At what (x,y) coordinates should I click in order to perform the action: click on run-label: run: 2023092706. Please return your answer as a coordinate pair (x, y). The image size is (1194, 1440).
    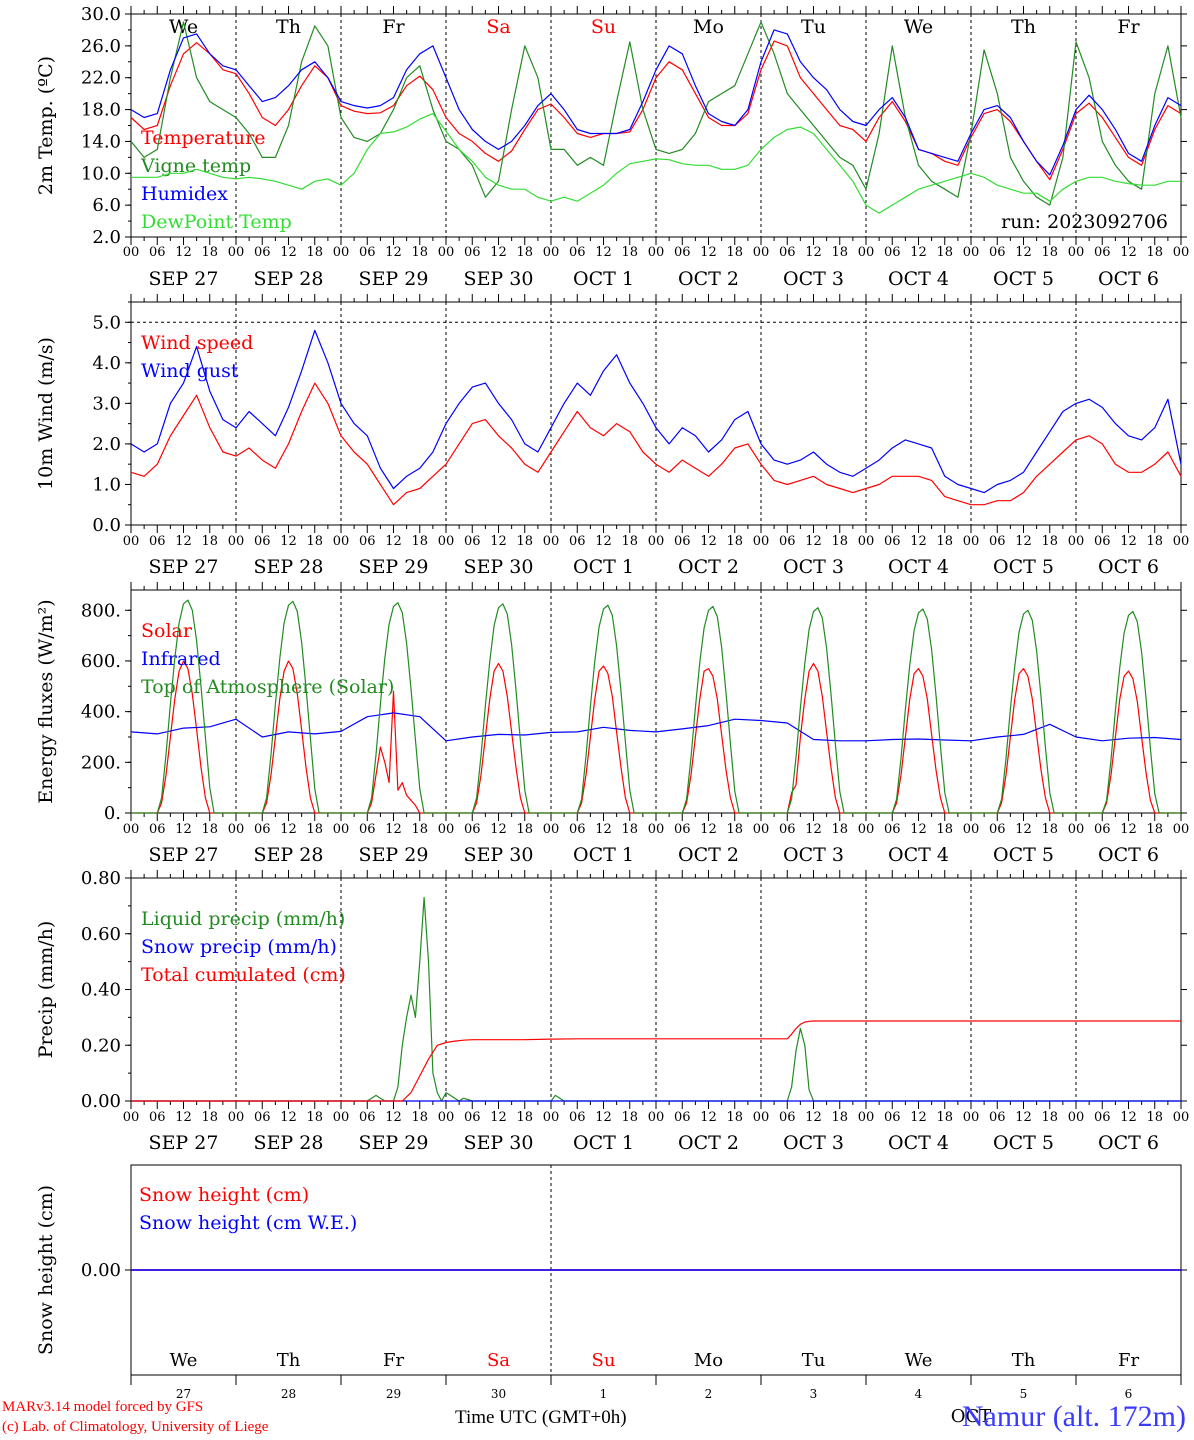
    Looking at the image, I should click on (1084, 222).